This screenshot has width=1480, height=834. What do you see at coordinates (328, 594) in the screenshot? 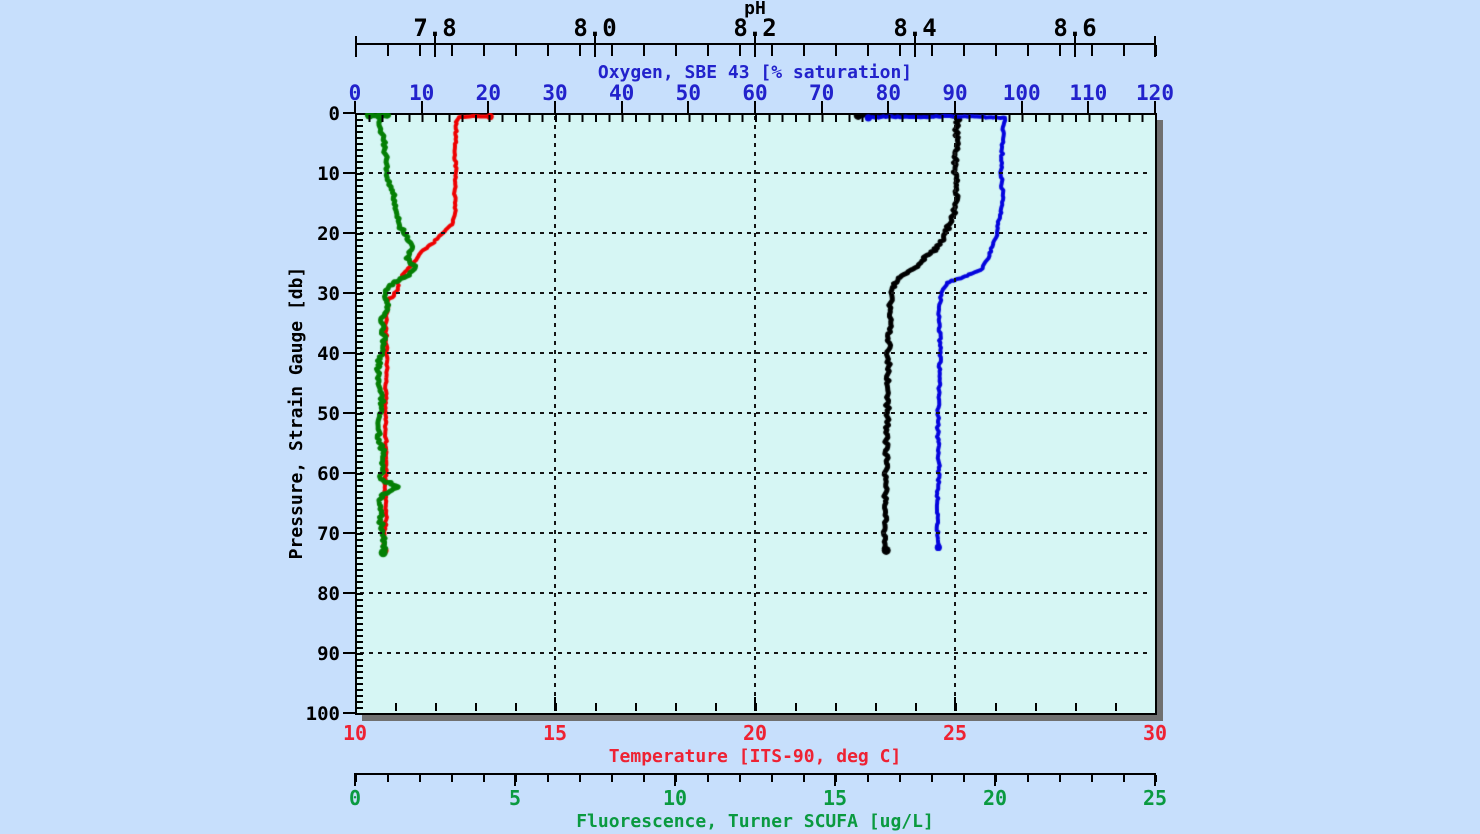
I see `pressure-tick-label: 80` at bounding box center [328, 594].